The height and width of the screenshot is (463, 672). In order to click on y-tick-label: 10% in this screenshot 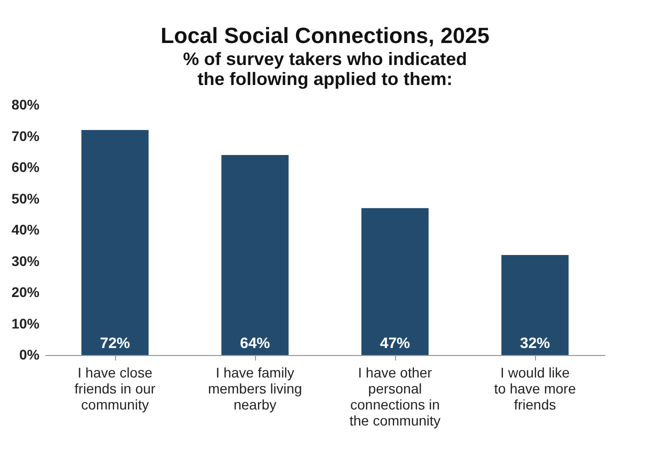, I will do `click(25, 323)`.